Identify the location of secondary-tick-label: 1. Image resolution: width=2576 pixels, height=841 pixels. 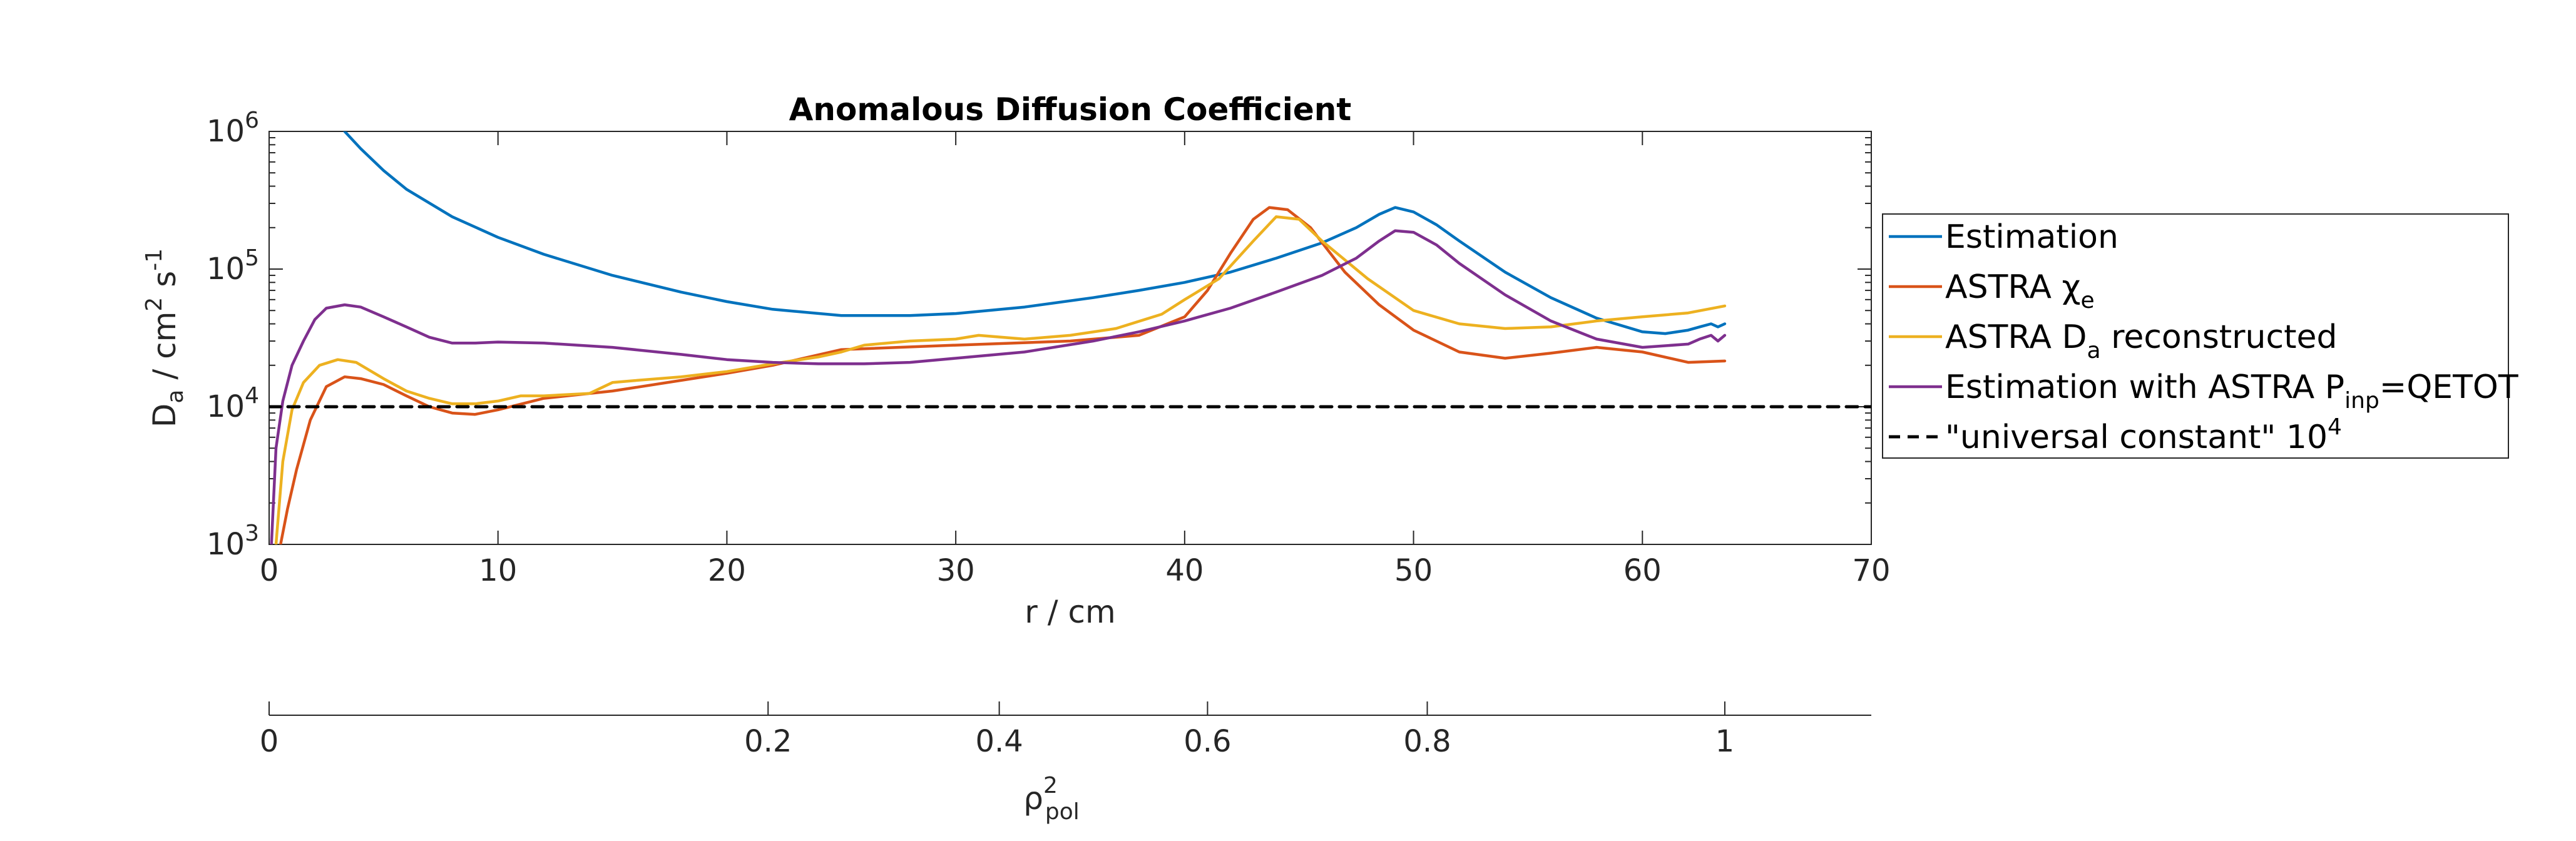
(1725, 742).